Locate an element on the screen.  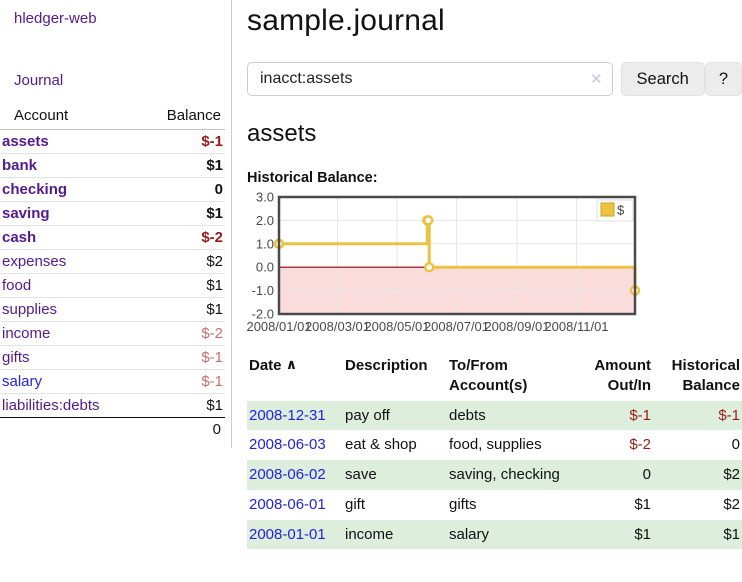
search-input is located at coordinates (430, 79).